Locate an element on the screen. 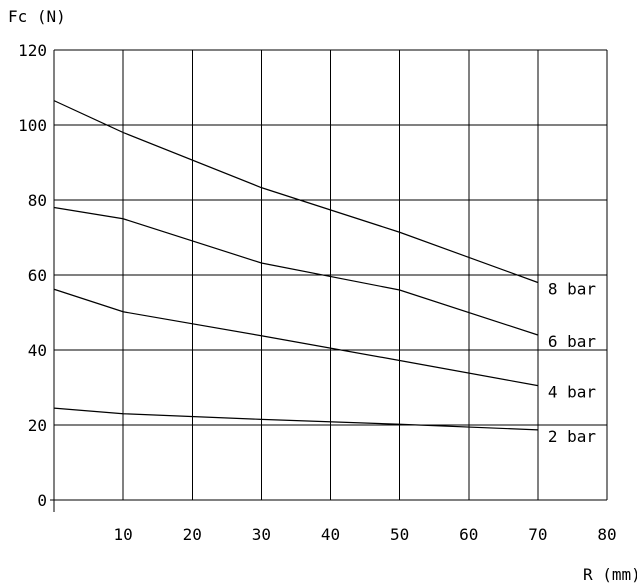  y-tick-label-20: 20 is located at coordinates (37, 425).